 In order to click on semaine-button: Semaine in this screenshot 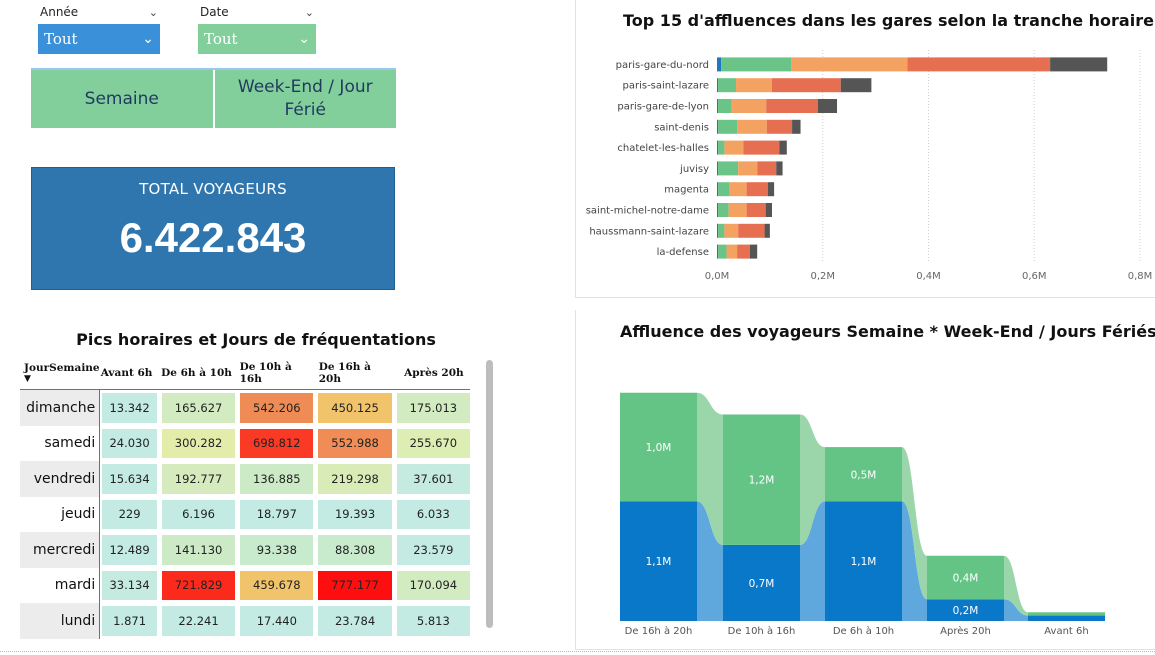, I will do `click(122, 99)`.